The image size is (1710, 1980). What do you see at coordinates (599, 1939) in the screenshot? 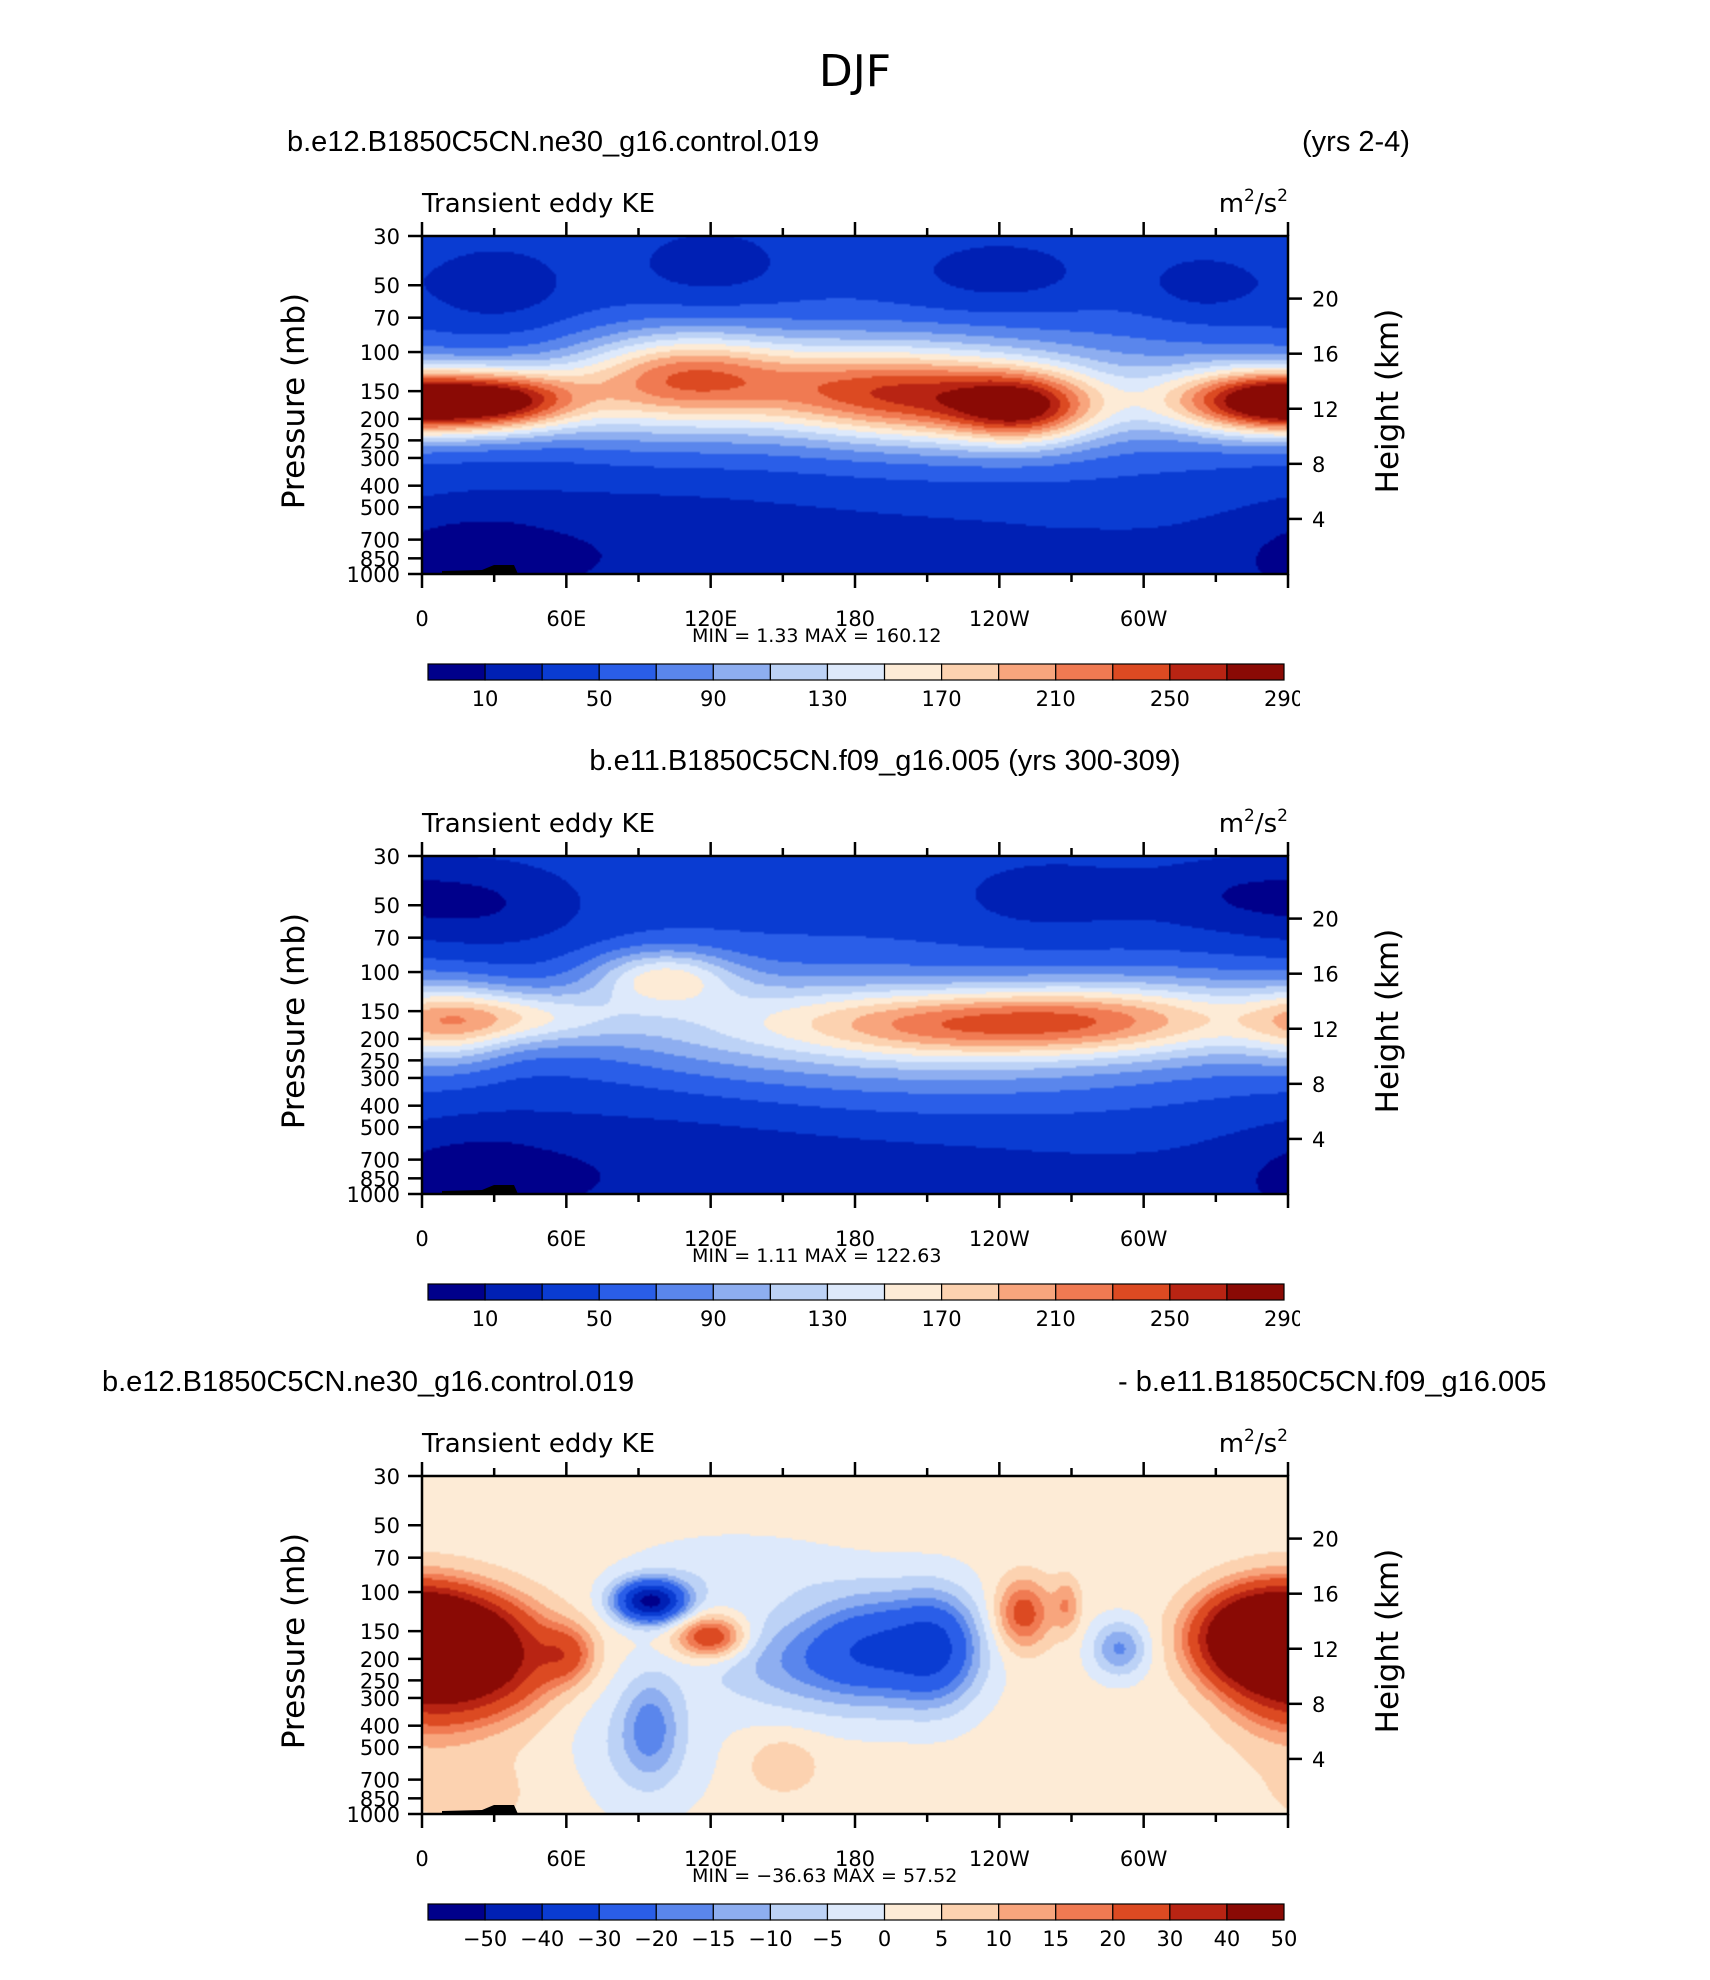
I see `colorbar-label: −30` at bounding box center [599, 1939].